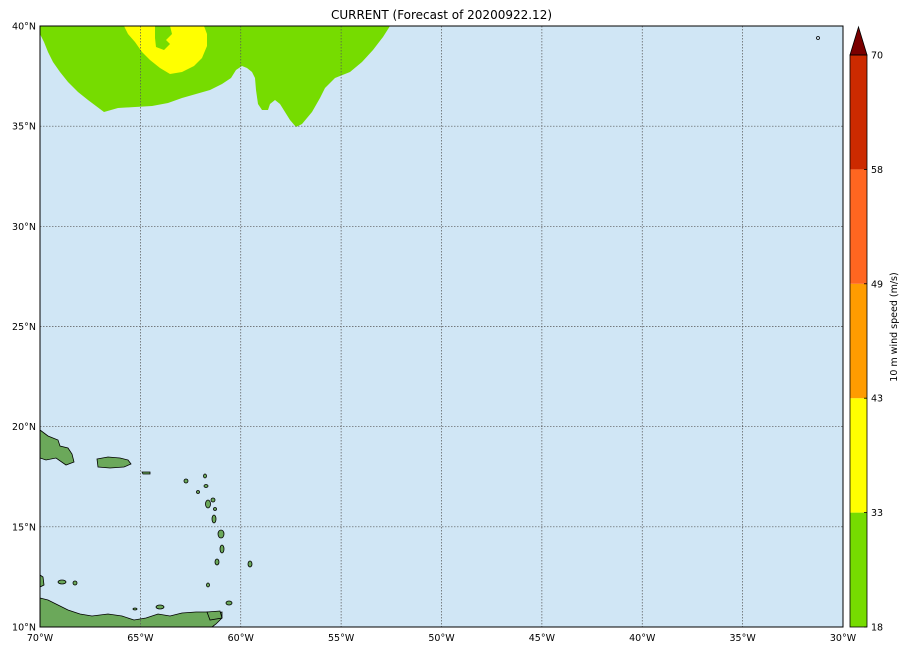 The width and height of the screenshot is (910, 654). I want to click on lon-label: 55°W, so click(341, 638).